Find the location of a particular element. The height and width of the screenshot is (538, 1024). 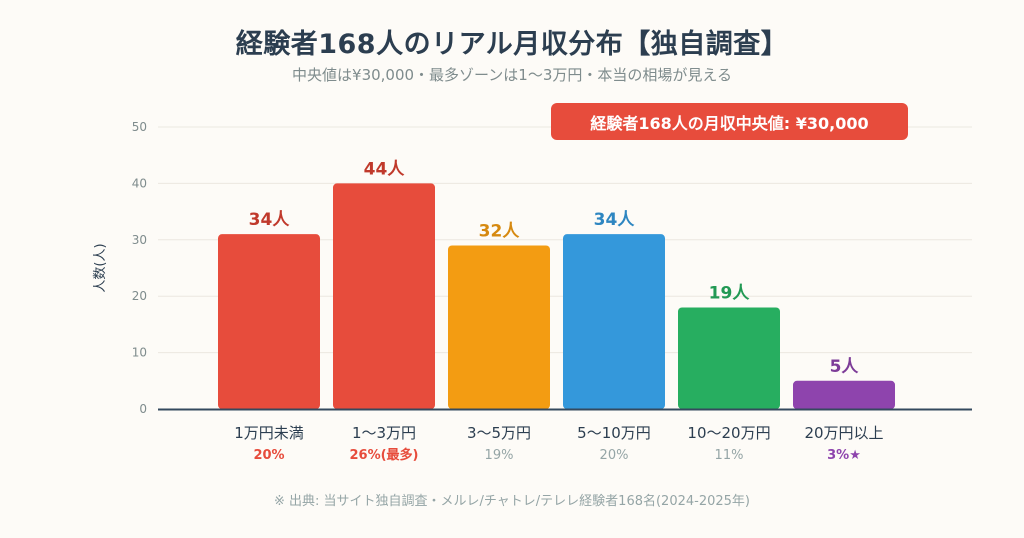

percent-label: 26%(最多) is located at coordinates (384, 455).